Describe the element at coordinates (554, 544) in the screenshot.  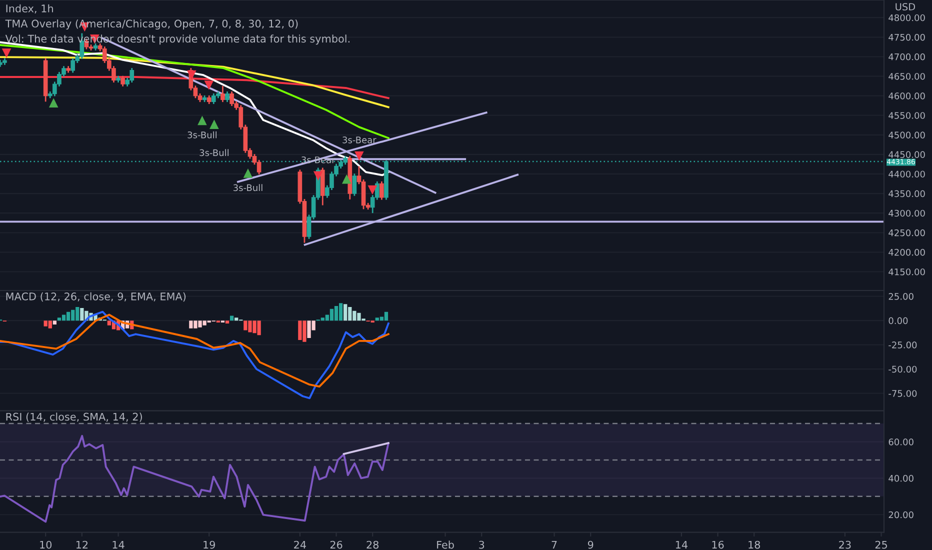
I see `x-tick-label: 7` at that location.